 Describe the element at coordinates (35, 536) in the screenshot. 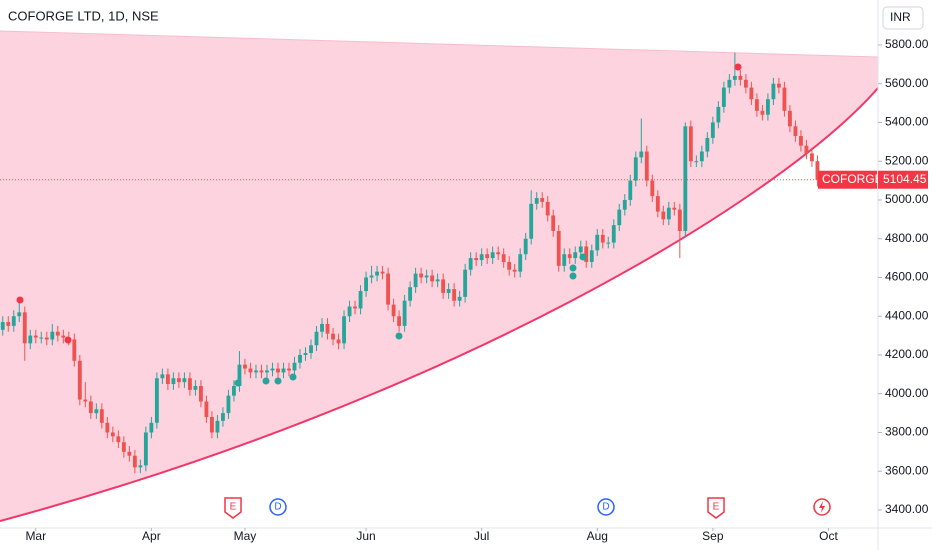

I see `x-tick-label: Mar` at that location.